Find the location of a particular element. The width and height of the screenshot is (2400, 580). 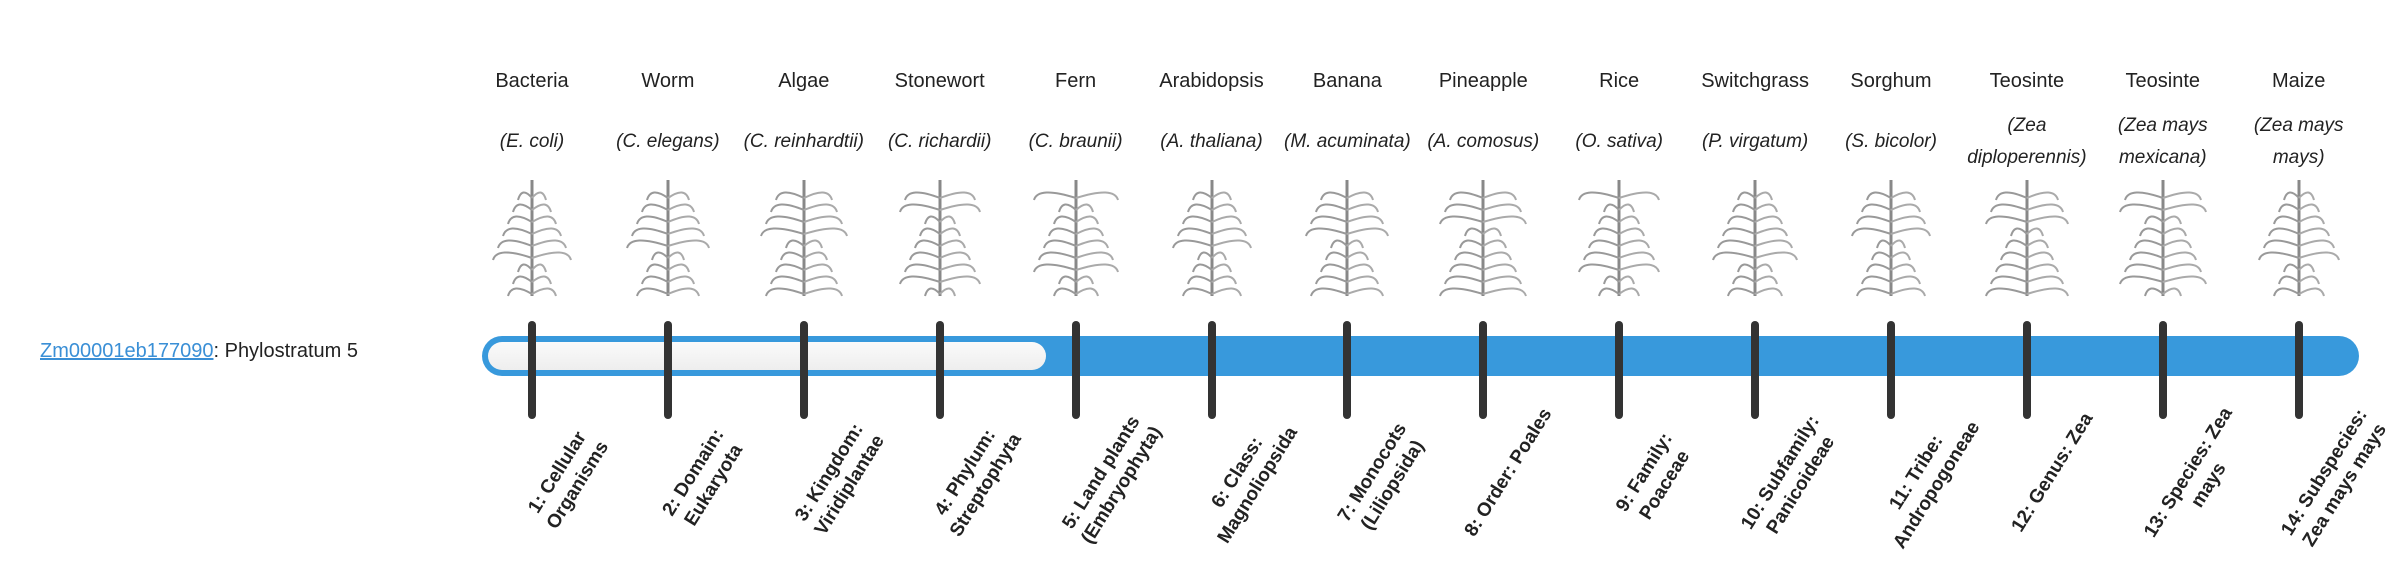

stratum-label: 1: Cellular Organisms is located at coordinates (569, 480).